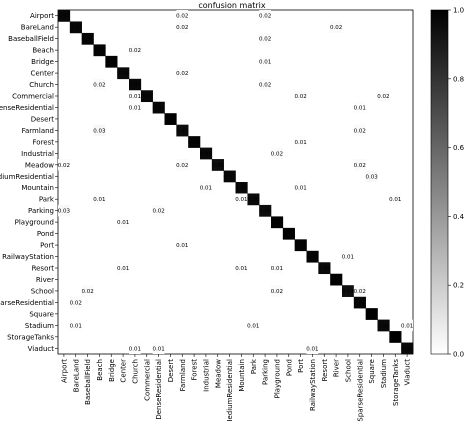  Describe the element at coordinates (360, 390) in the screenshot. I see `x-tick-label-SparseResidential: SparseResidential` at that location.